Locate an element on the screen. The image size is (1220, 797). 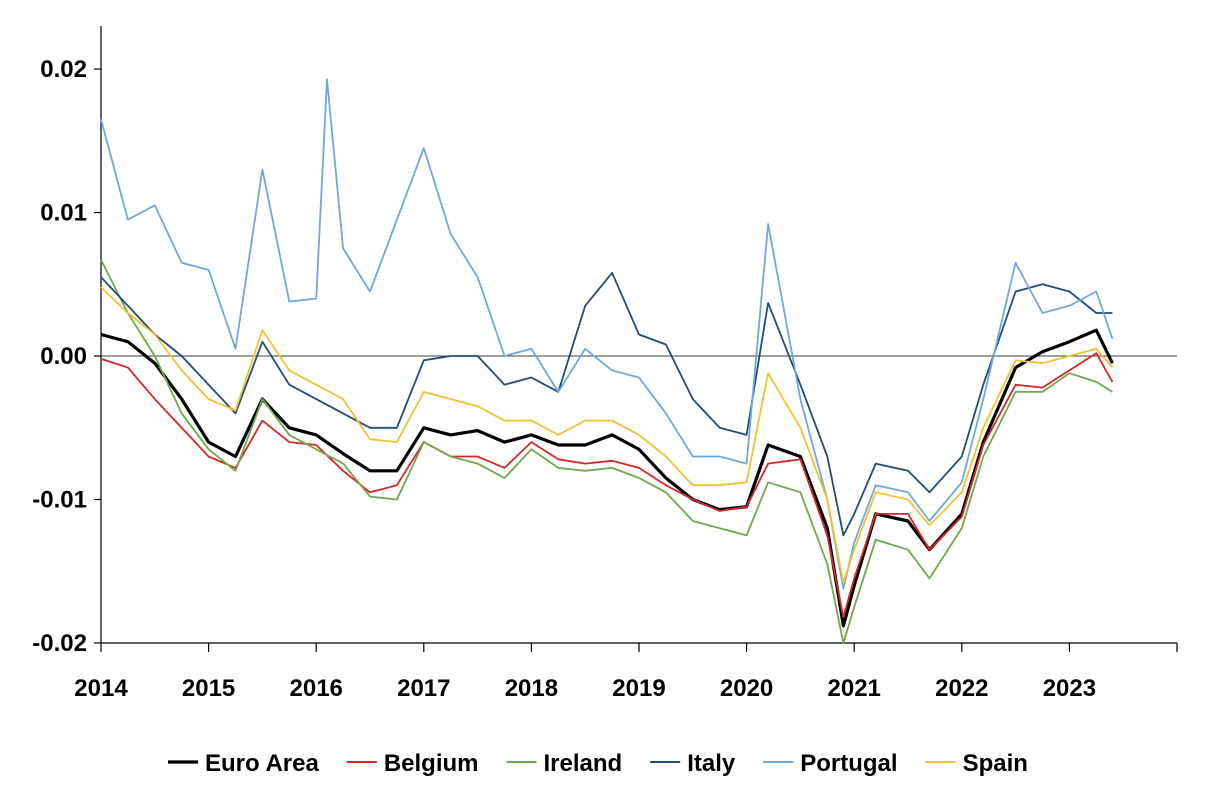
x-tick-label: 2017 is located at coordinates (423, 688).